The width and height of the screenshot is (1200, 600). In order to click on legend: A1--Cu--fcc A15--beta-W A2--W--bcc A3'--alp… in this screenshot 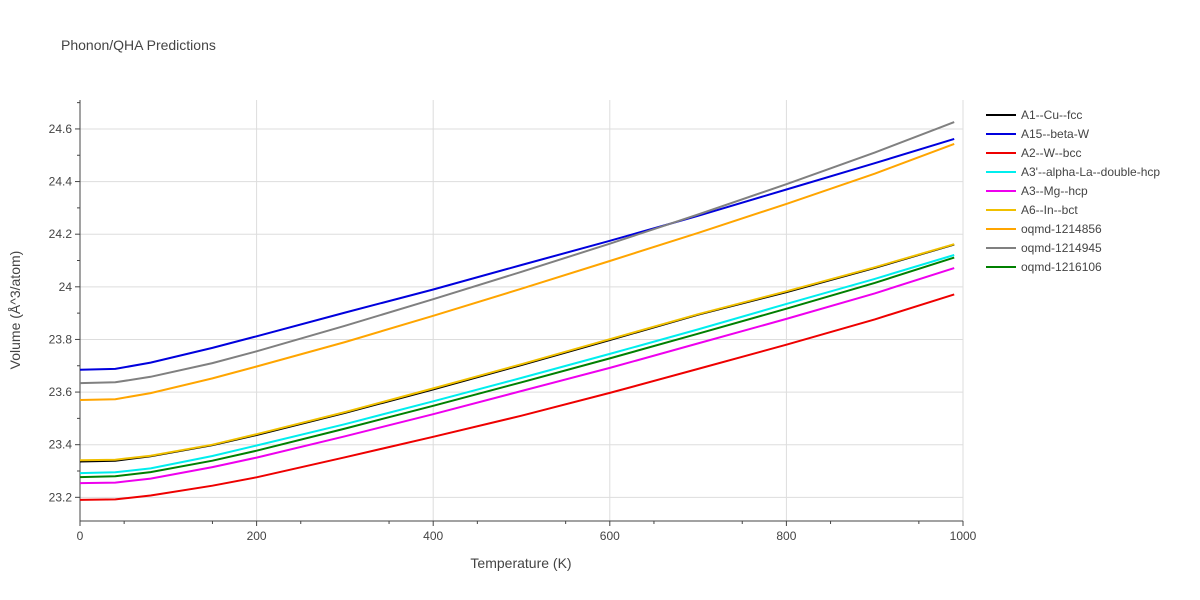, I will do `click(1073, 191)`.